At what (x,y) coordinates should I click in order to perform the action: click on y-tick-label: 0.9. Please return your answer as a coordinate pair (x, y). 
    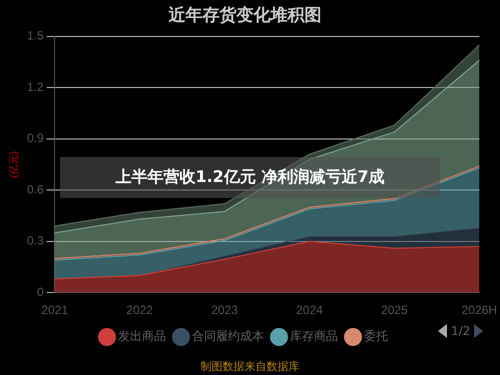
    Looking at the image, I should click on (35, 138).